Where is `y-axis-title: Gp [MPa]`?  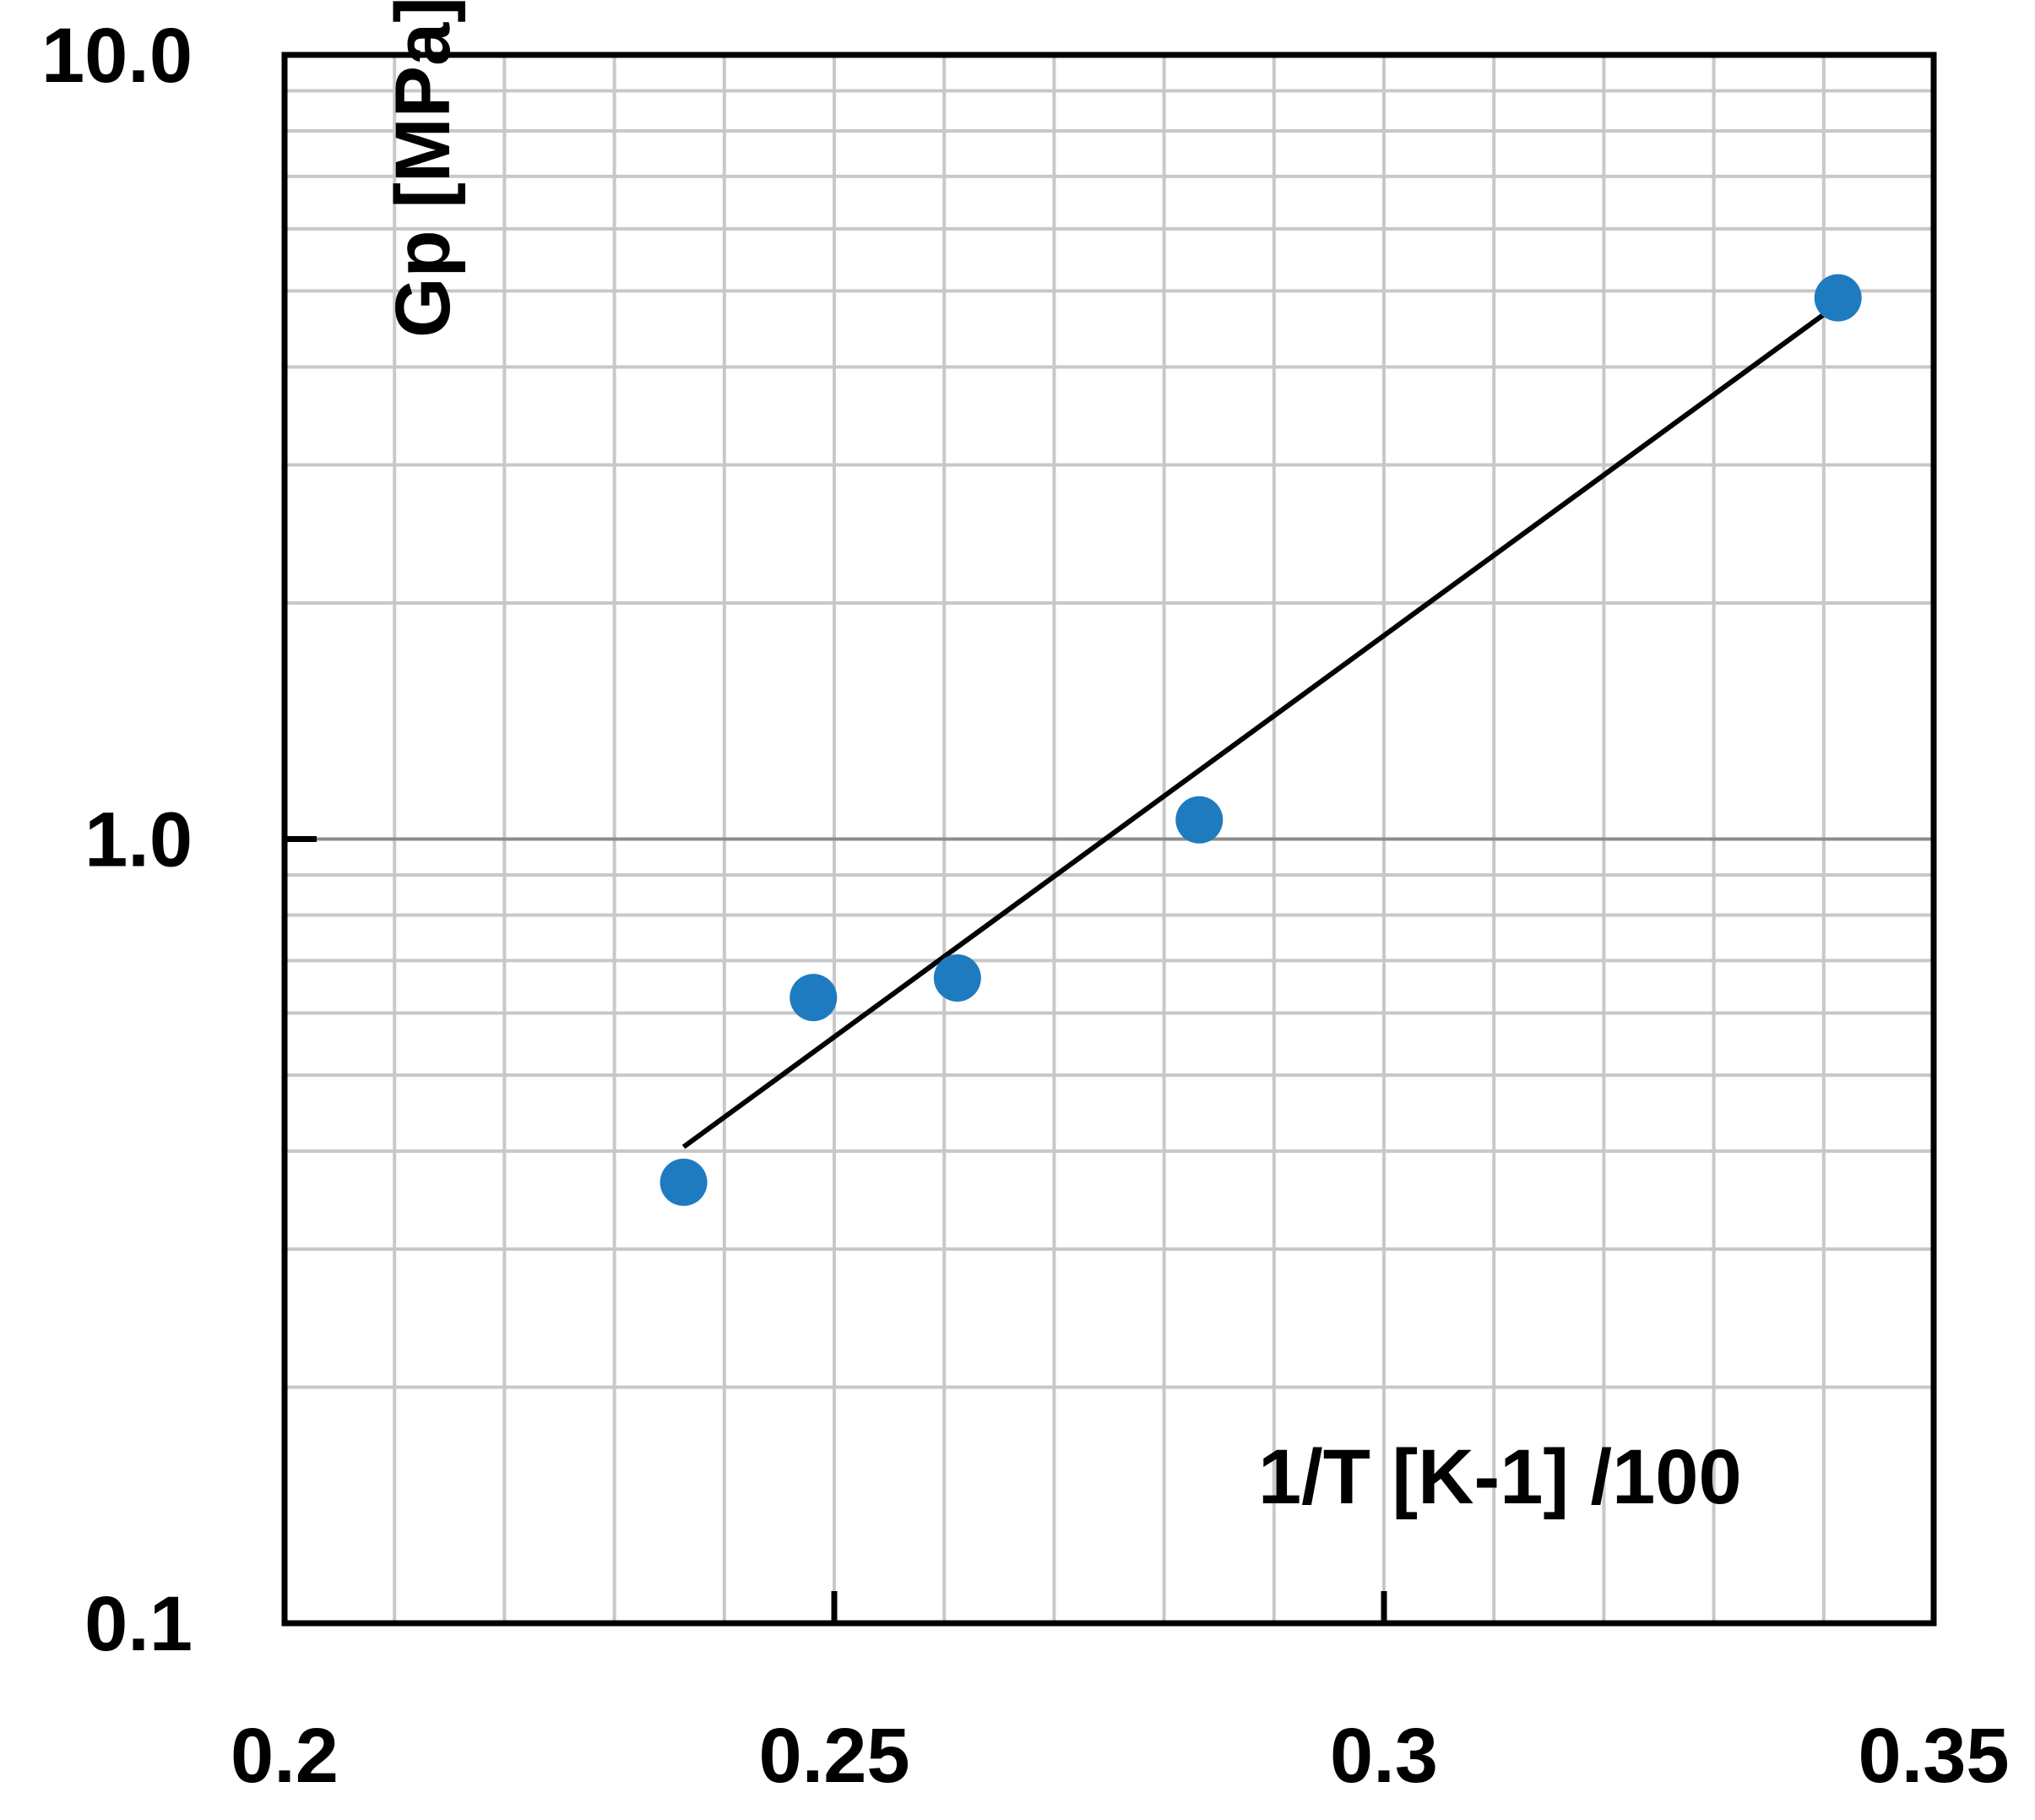 y-axis-title: Gp [MPa] is located at coordinates (423, 169).